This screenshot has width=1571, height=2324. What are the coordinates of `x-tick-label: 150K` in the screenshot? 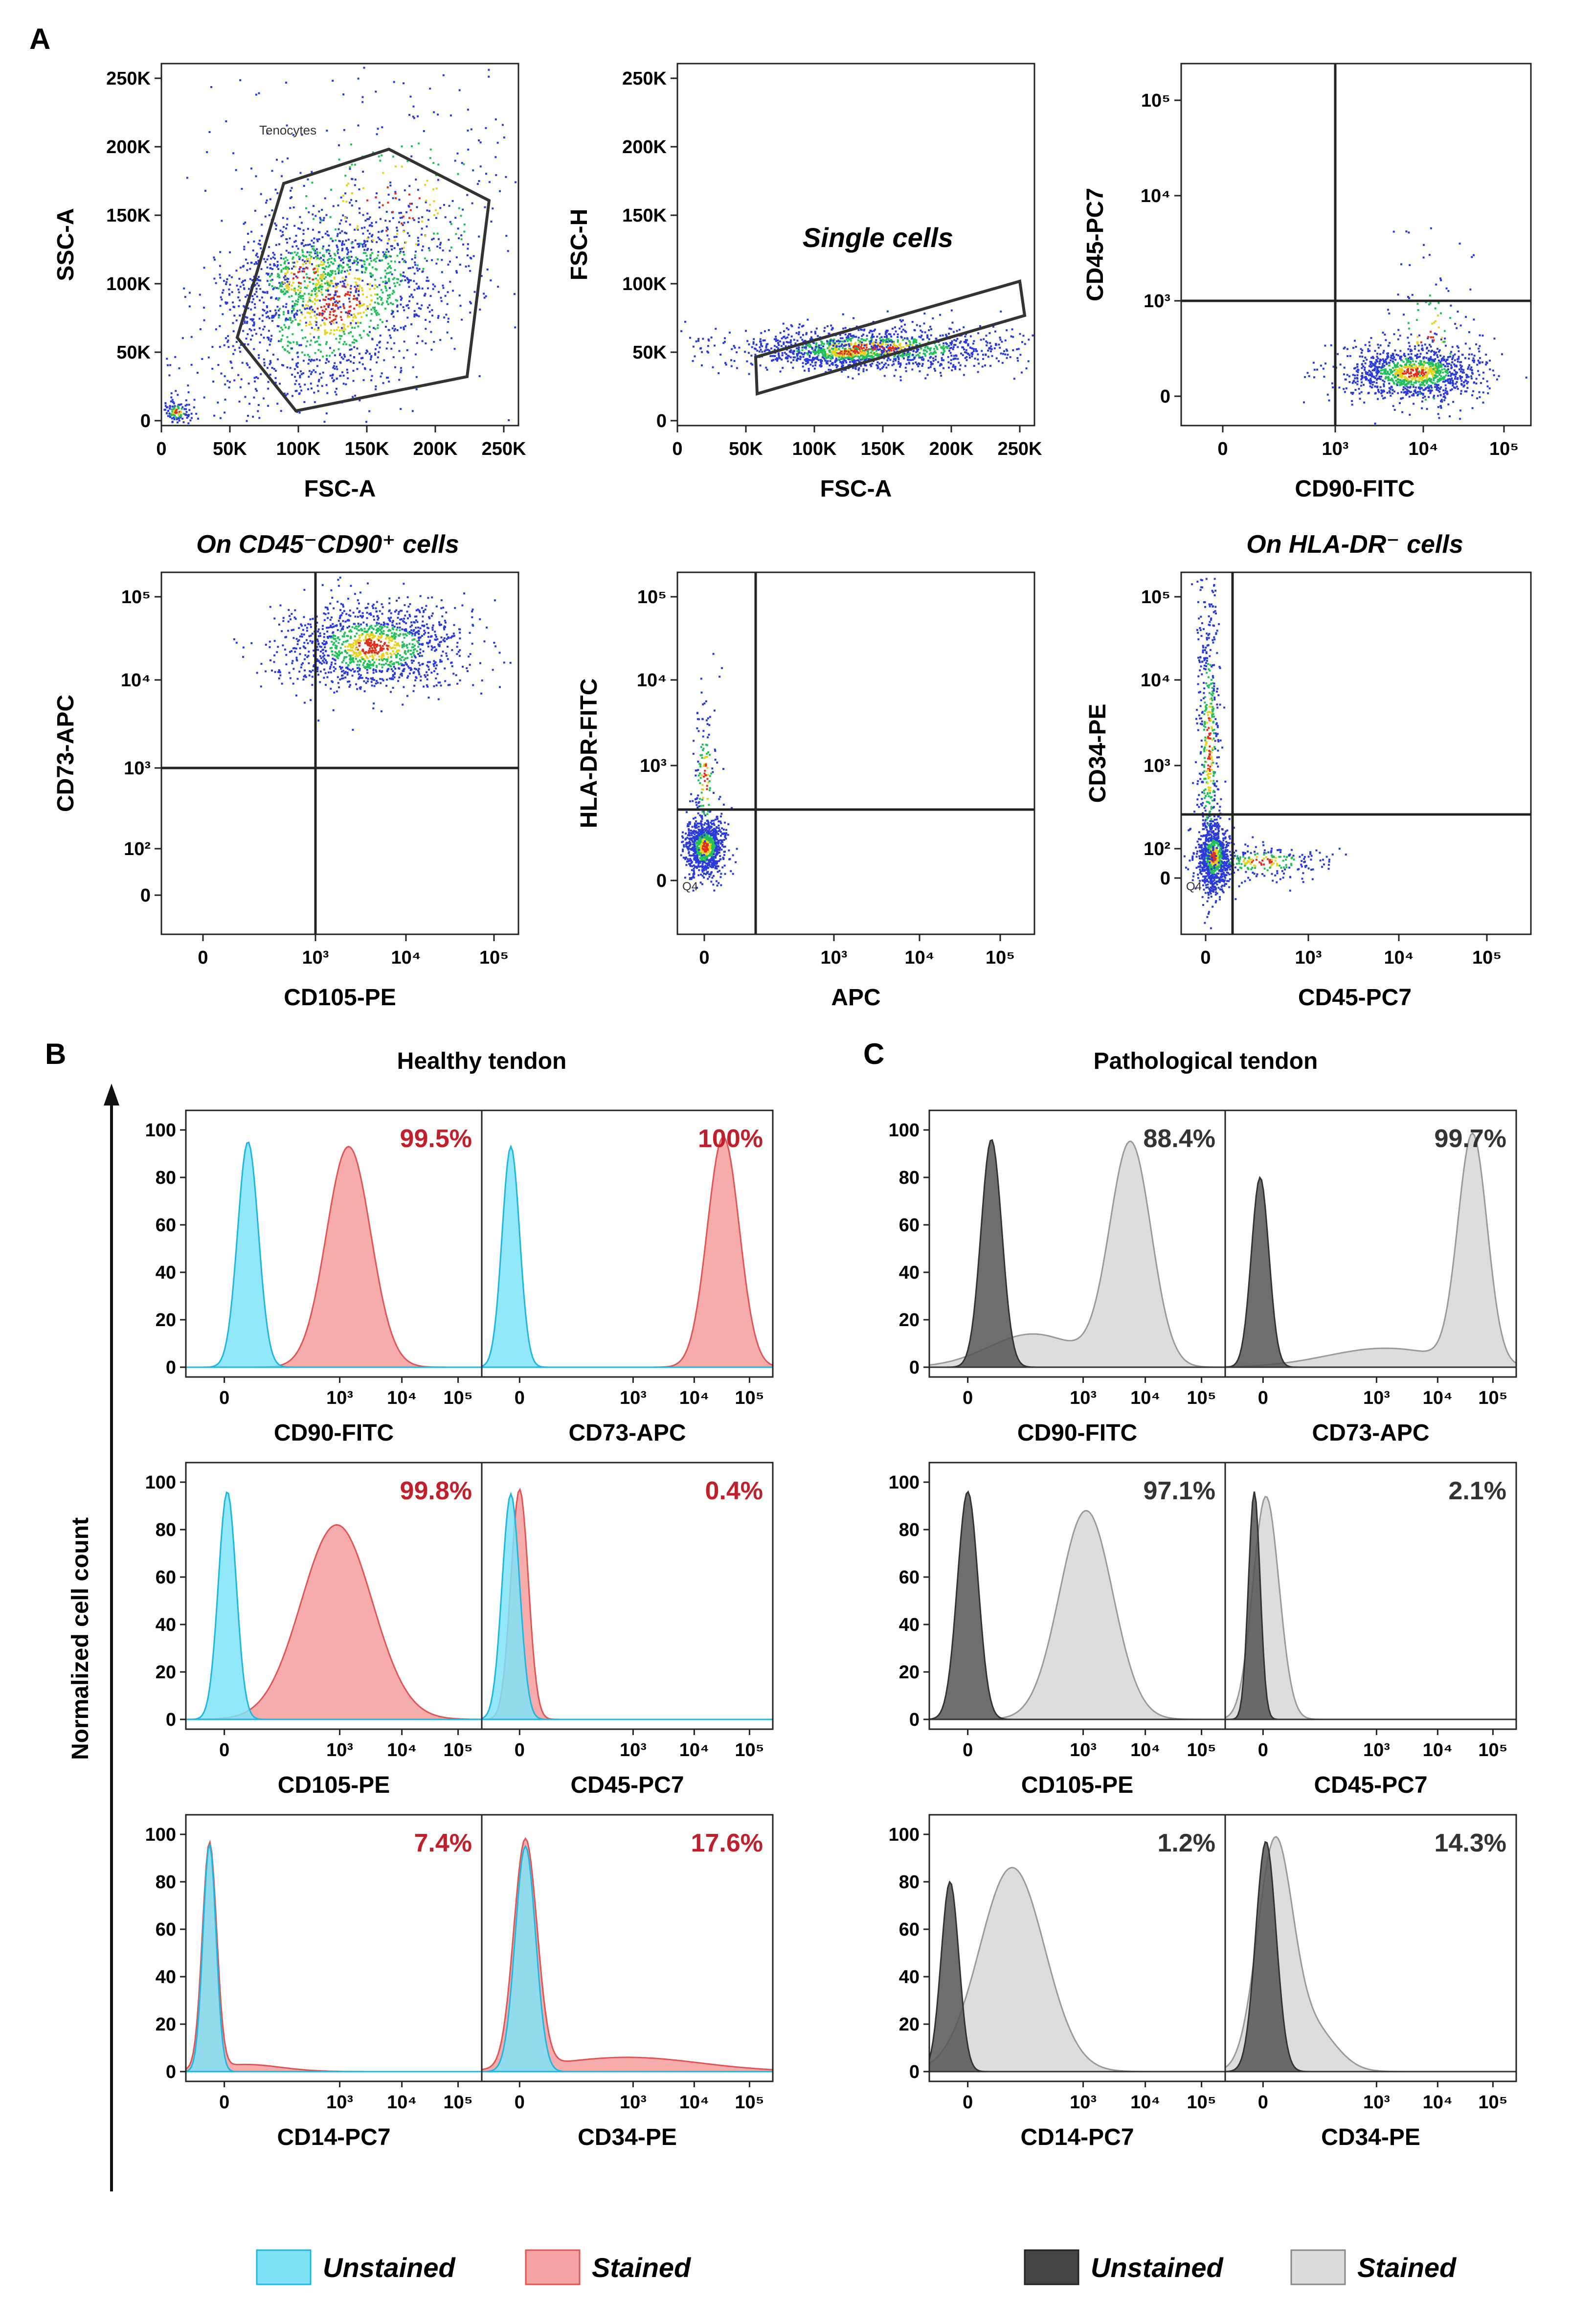 It's located at (367, 449).